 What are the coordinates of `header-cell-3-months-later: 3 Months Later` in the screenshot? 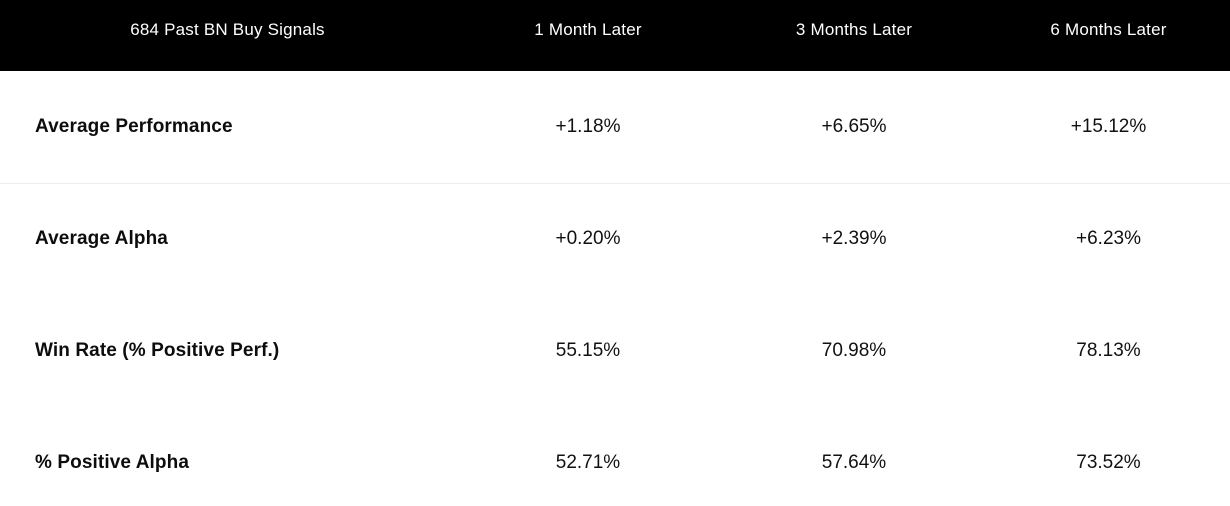 It's located at (854, 29).